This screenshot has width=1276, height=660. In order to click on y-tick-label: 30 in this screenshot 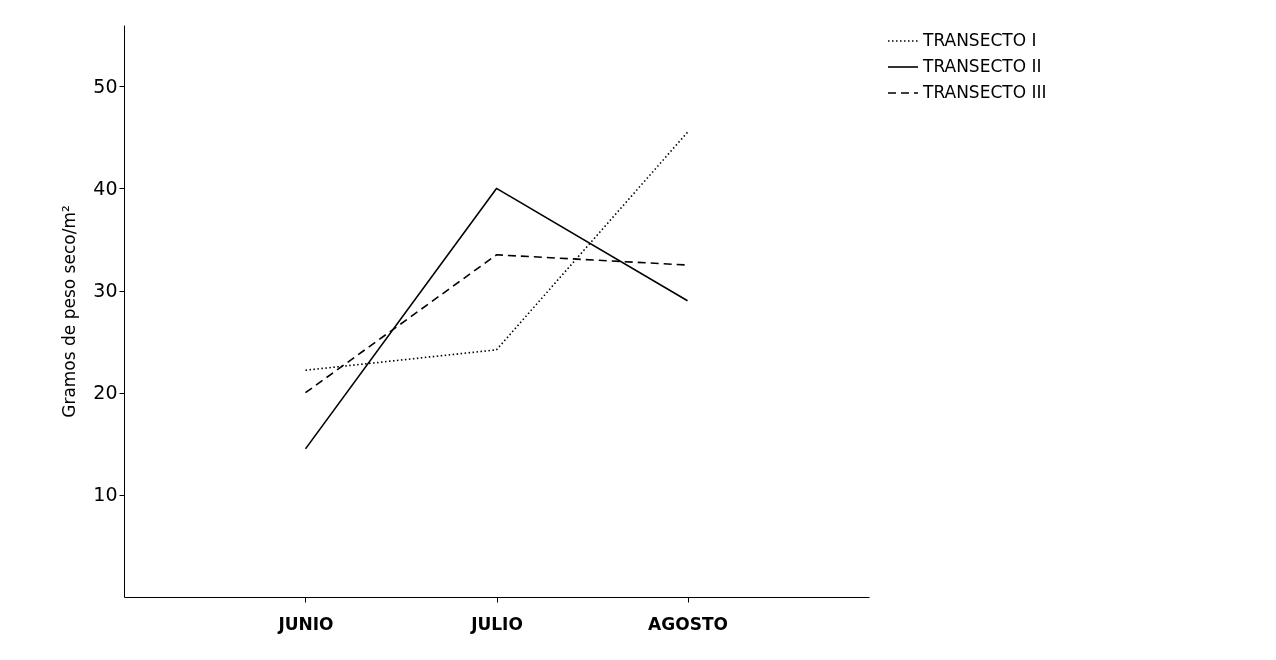, I will do `click(105, 290)`.